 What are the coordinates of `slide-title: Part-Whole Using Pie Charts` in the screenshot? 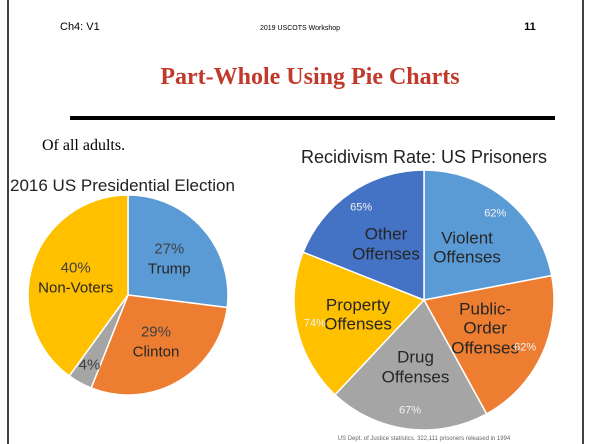 It's located at (309, 77).